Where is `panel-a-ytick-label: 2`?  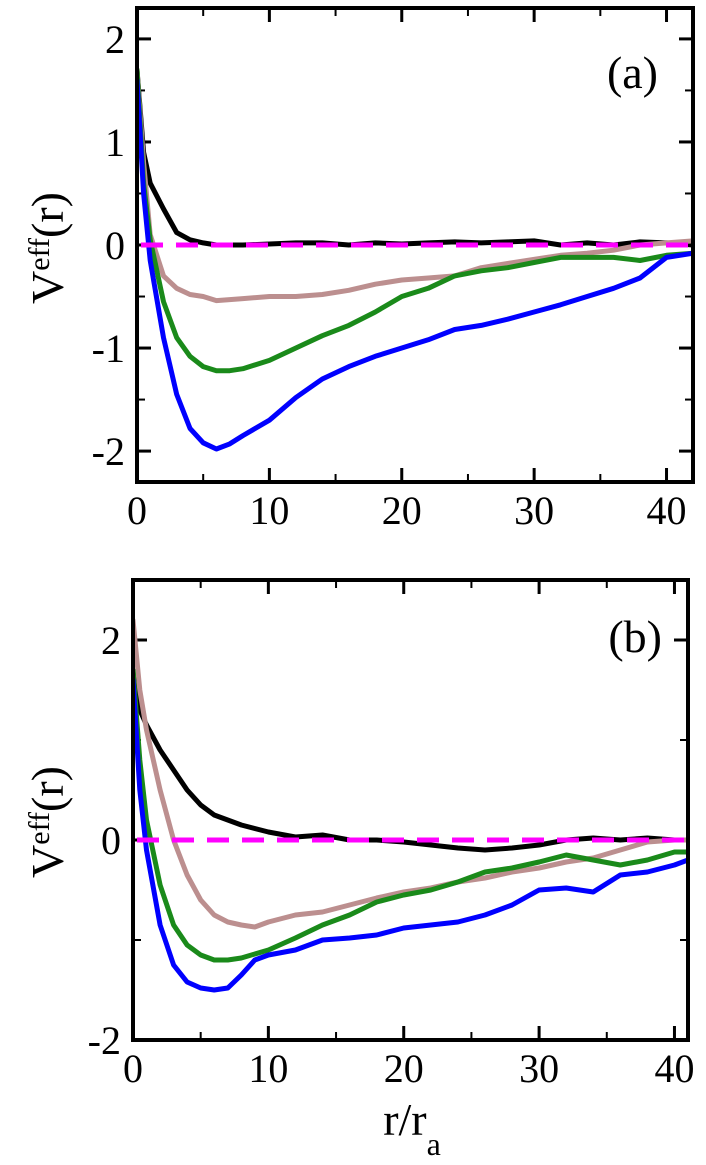 panel-a-ytick-label: 2 is located at coordinates (115, 39).